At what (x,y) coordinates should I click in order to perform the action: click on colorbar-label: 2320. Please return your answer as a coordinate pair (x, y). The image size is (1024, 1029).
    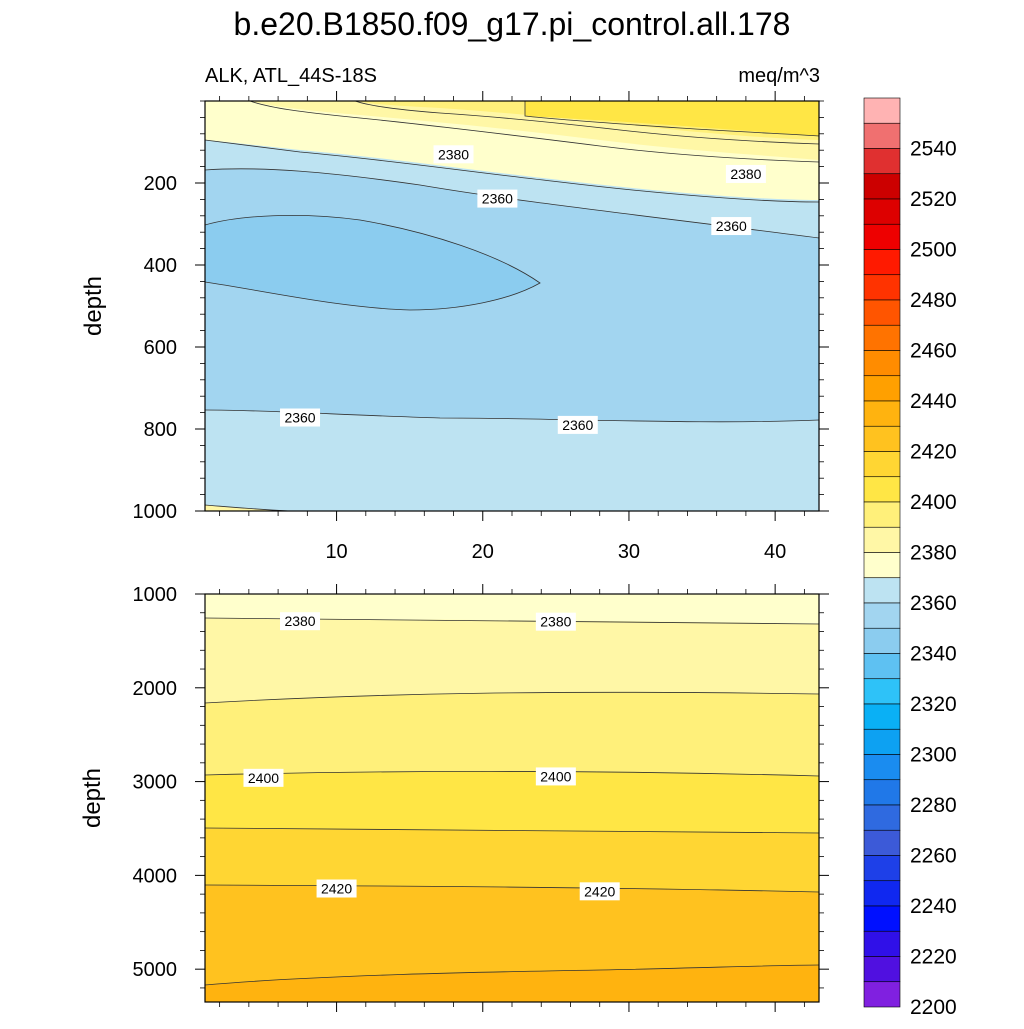
    Looking at the image, I should click on (933, 704).